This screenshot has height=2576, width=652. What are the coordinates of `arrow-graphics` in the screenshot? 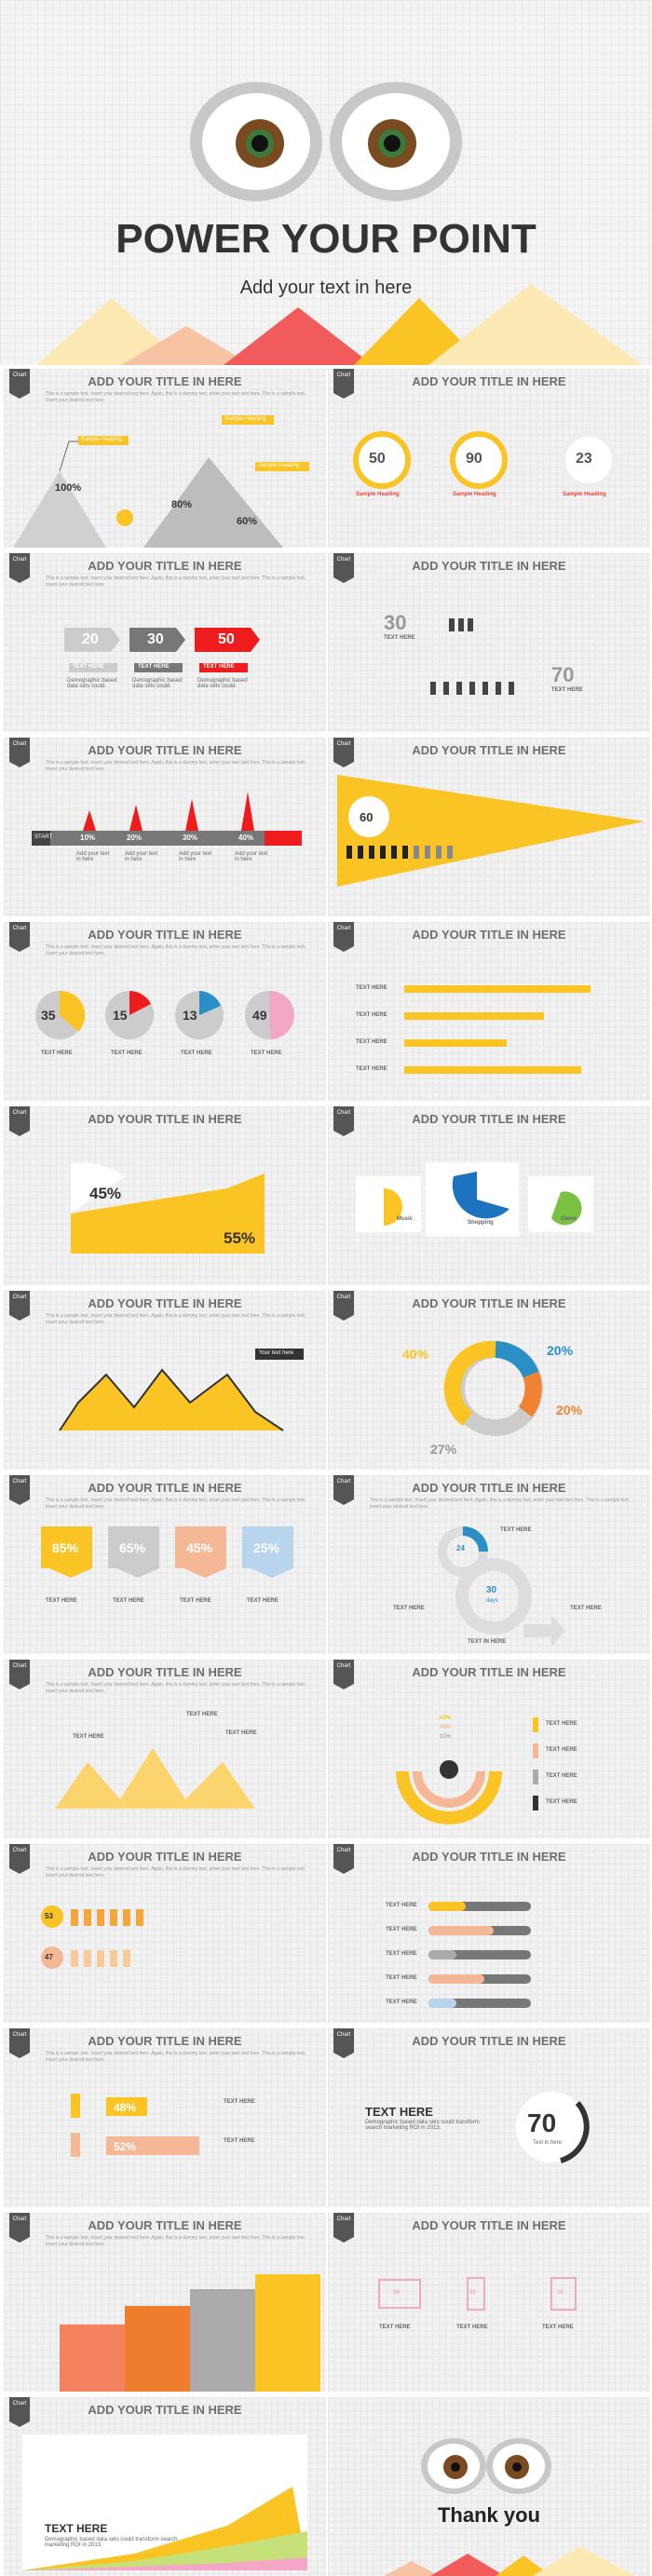 It's located at (162, 650).